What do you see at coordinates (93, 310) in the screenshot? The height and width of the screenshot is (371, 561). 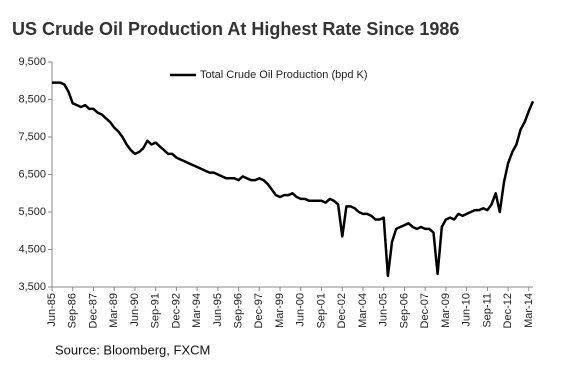 I see `x-tick-label: Dec-87` at bounding box center [93, 310].